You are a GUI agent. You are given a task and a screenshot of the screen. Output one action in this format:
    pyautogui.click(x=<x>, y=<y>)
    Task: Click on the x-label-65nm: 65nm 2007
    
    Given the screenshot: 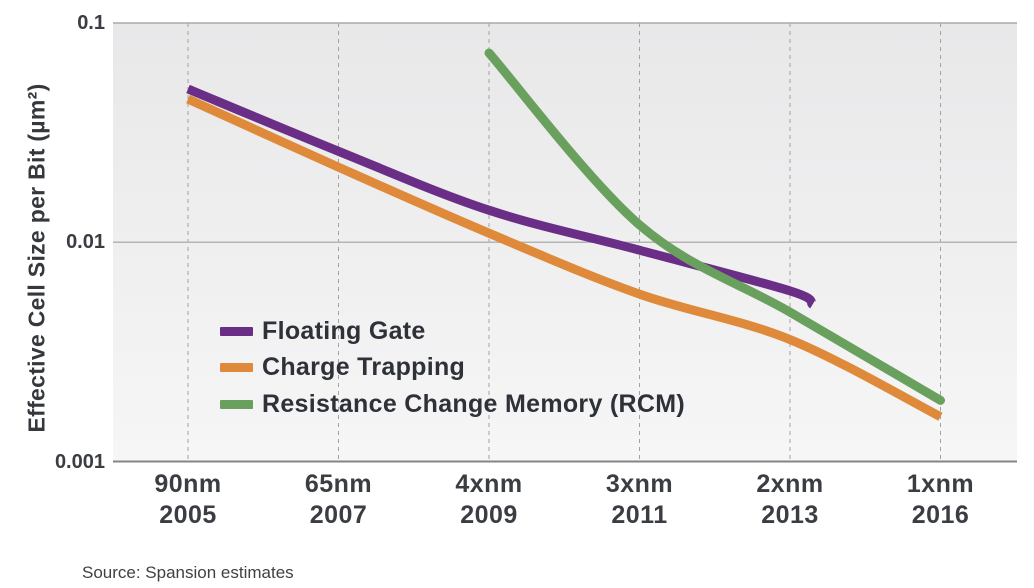 What is the action you would take?
    pyautogui.click(x=339, y=500)
    